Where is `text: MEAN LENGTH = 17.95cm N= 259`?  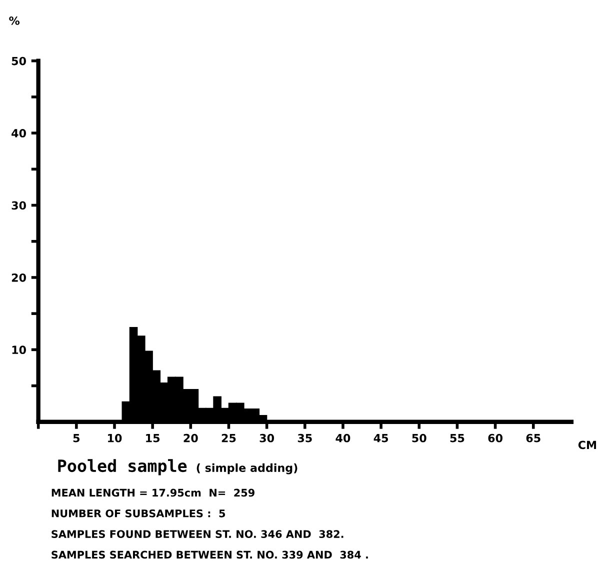
text: MEAN LENGTH = 17.95cm N= 259 is located at coordinates (153, 492).